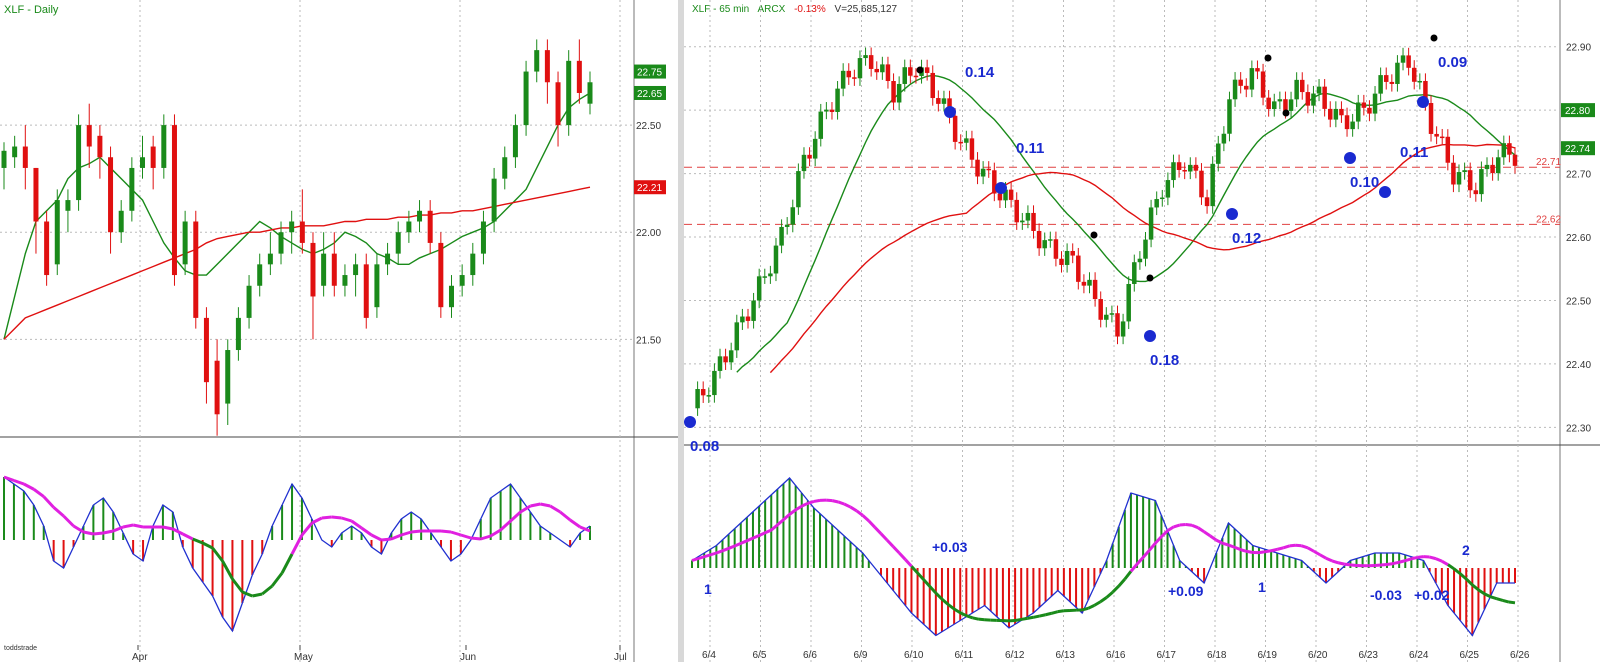  I want to click on intraday-y-tick-label: 22.50, so click(1578, 301).